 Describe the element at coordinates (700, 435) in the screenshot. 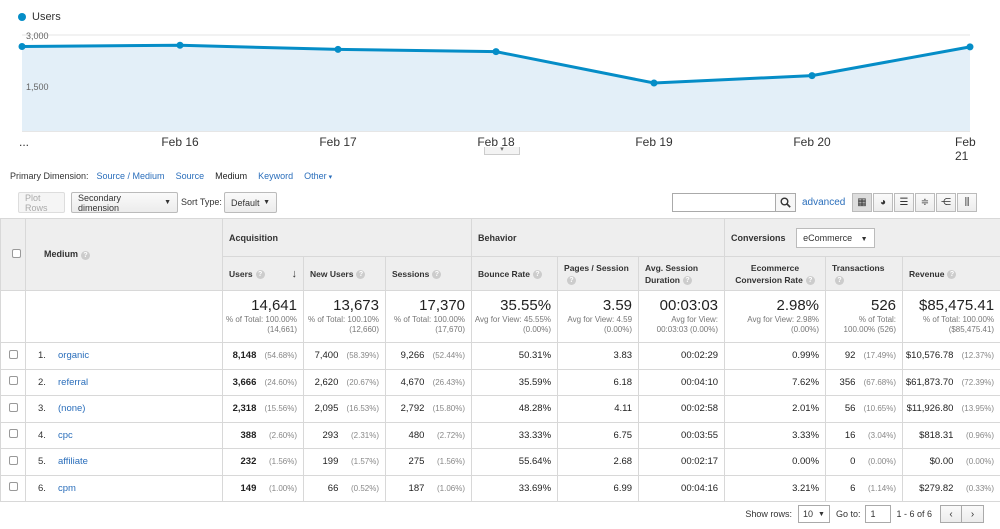

I see `avg-session-duration-cell-value: 00:03:55` at that location.